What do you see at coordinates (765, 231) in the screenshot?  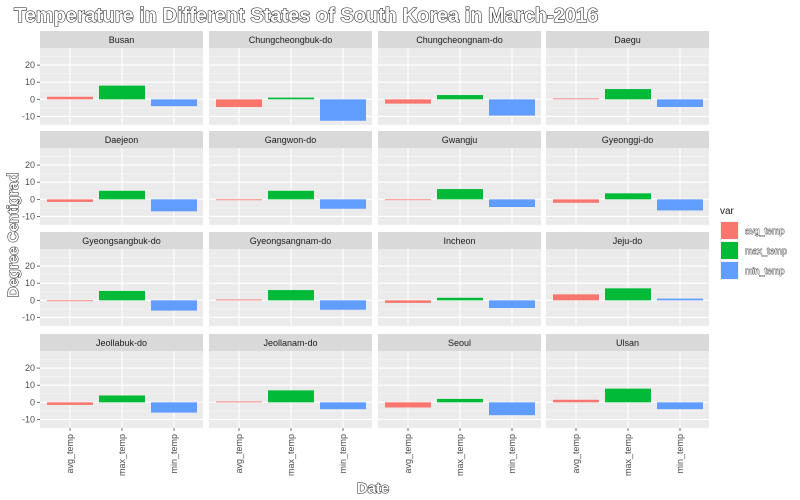 I see `legend-label: avg_temp` at bounding box center [765, 231].